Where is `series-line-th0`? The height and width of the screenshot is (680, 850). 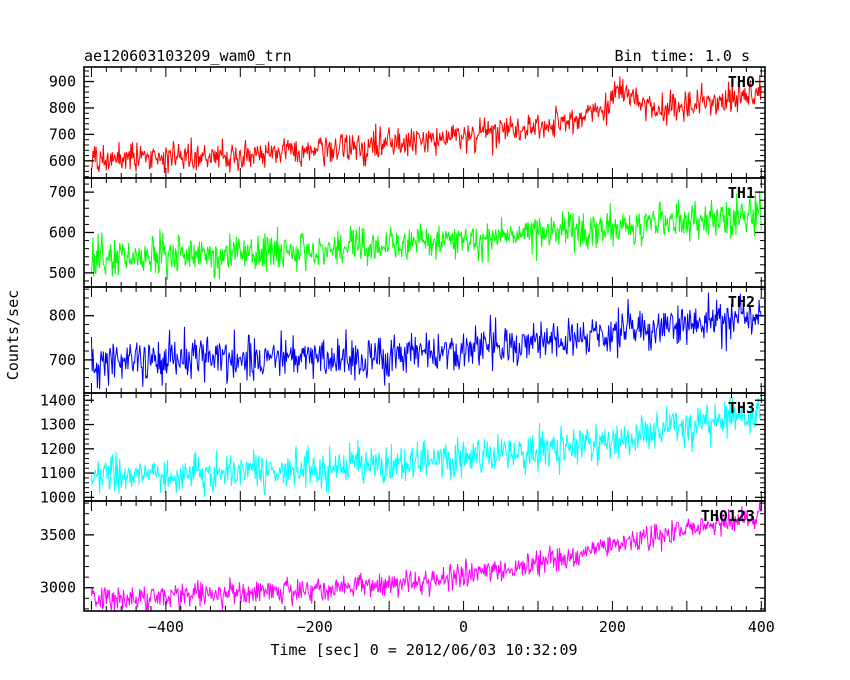 series-line-th0 is located at coordinates (426, 124).